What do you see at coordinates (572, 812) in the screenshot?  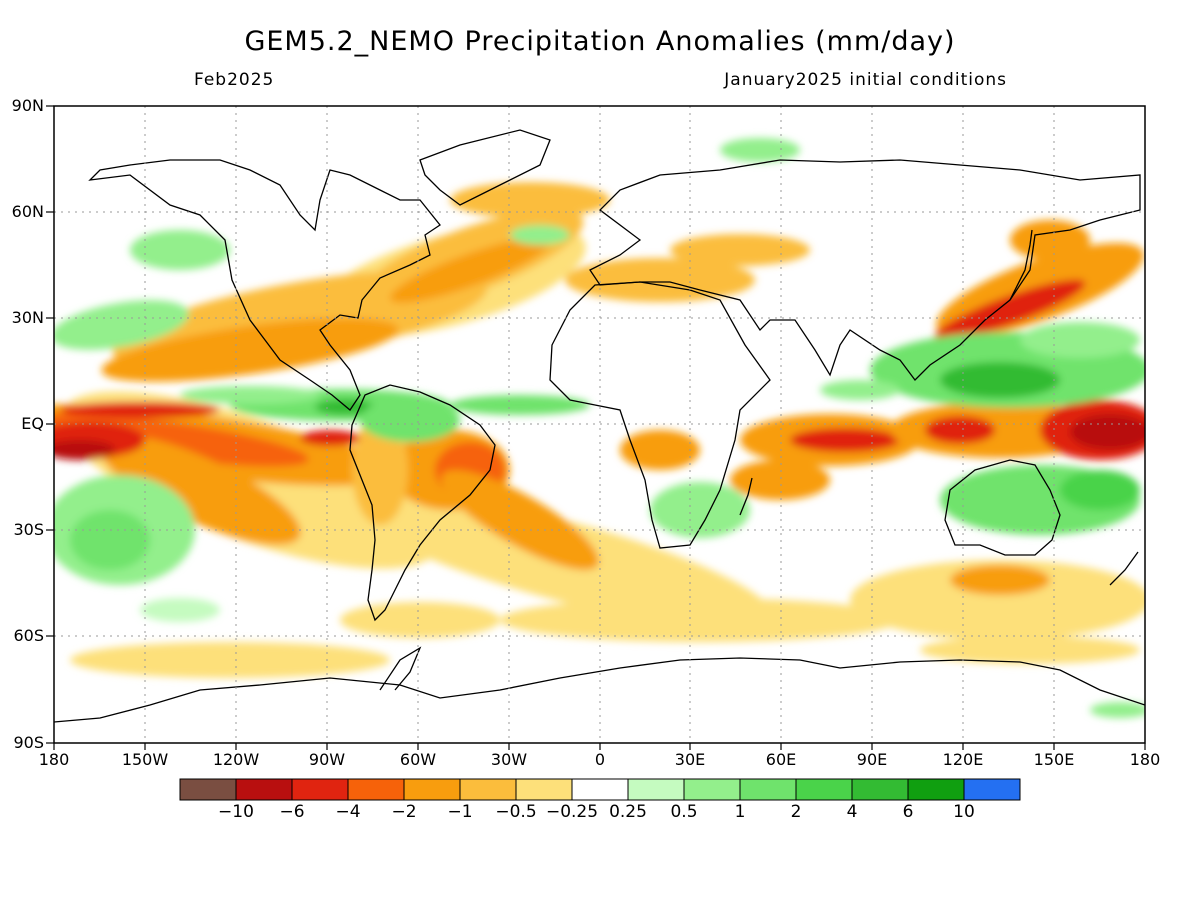 I see `colorbar-label: −0.25` at bounding box center [572, 812].